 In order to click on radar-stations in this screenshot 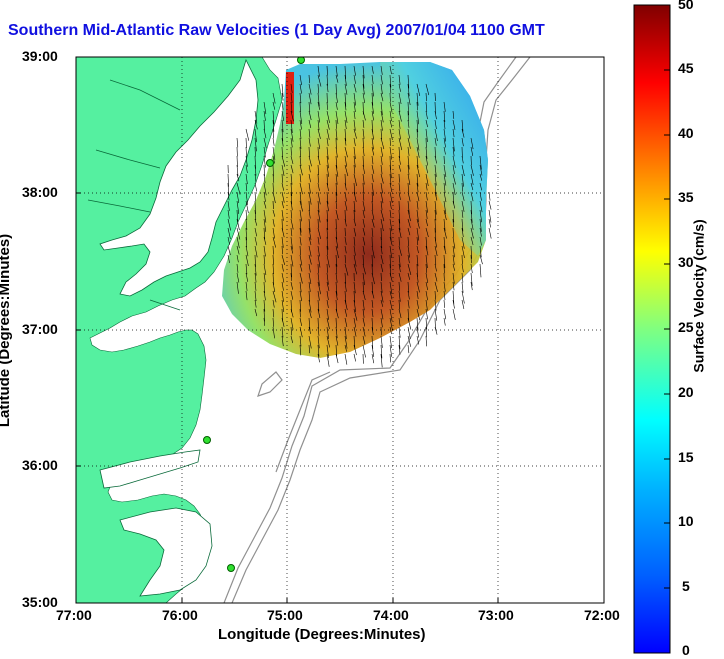, I will do `click(254, 314)`.